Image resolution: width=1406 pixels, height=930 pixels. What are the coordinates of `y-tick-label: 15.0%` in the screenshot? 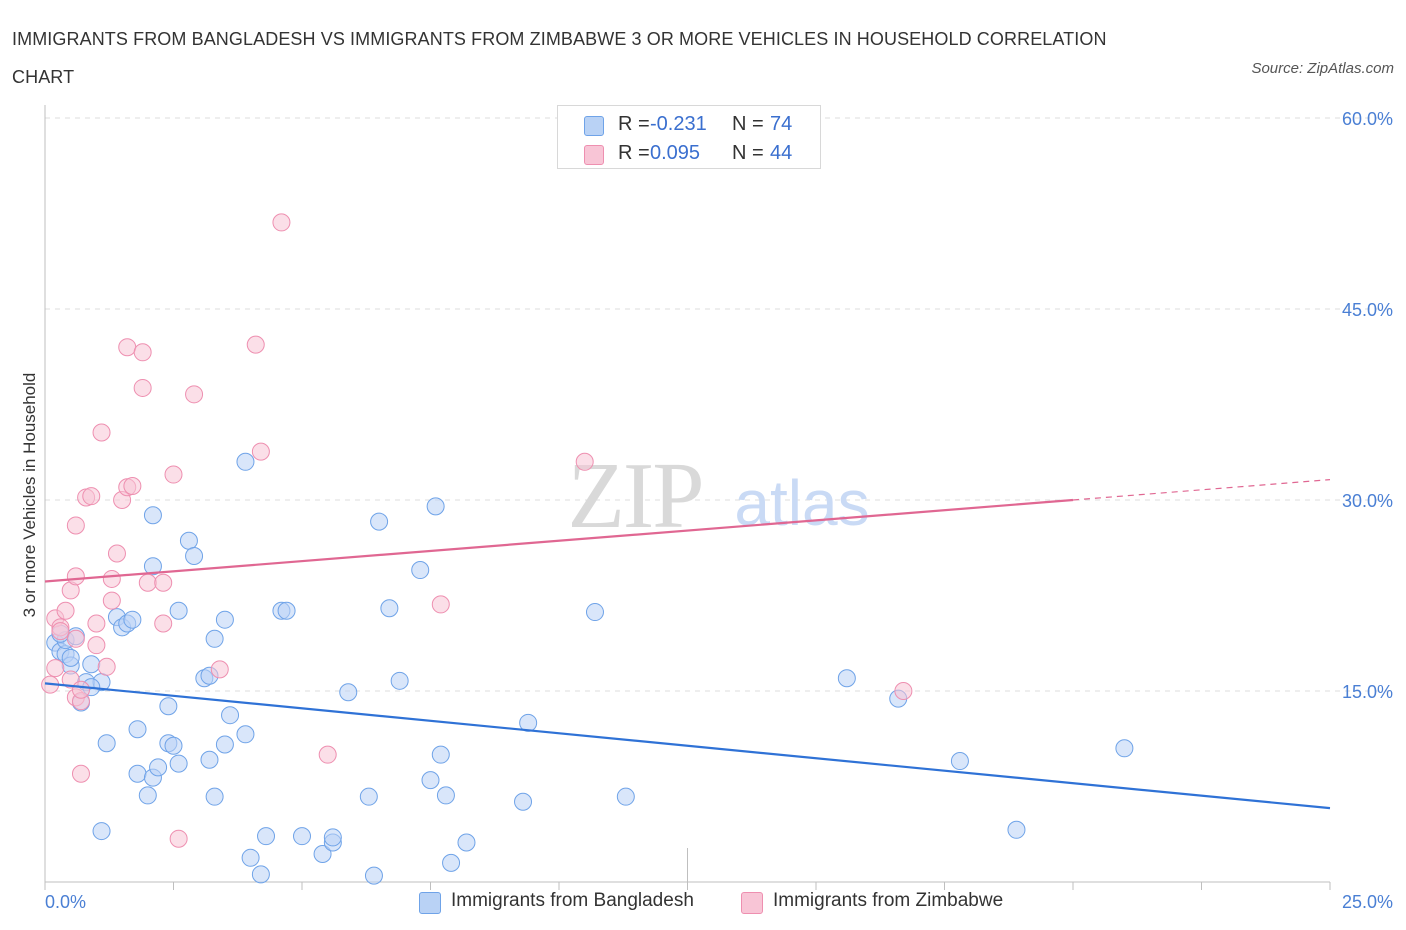 It's located at (1367, 692).